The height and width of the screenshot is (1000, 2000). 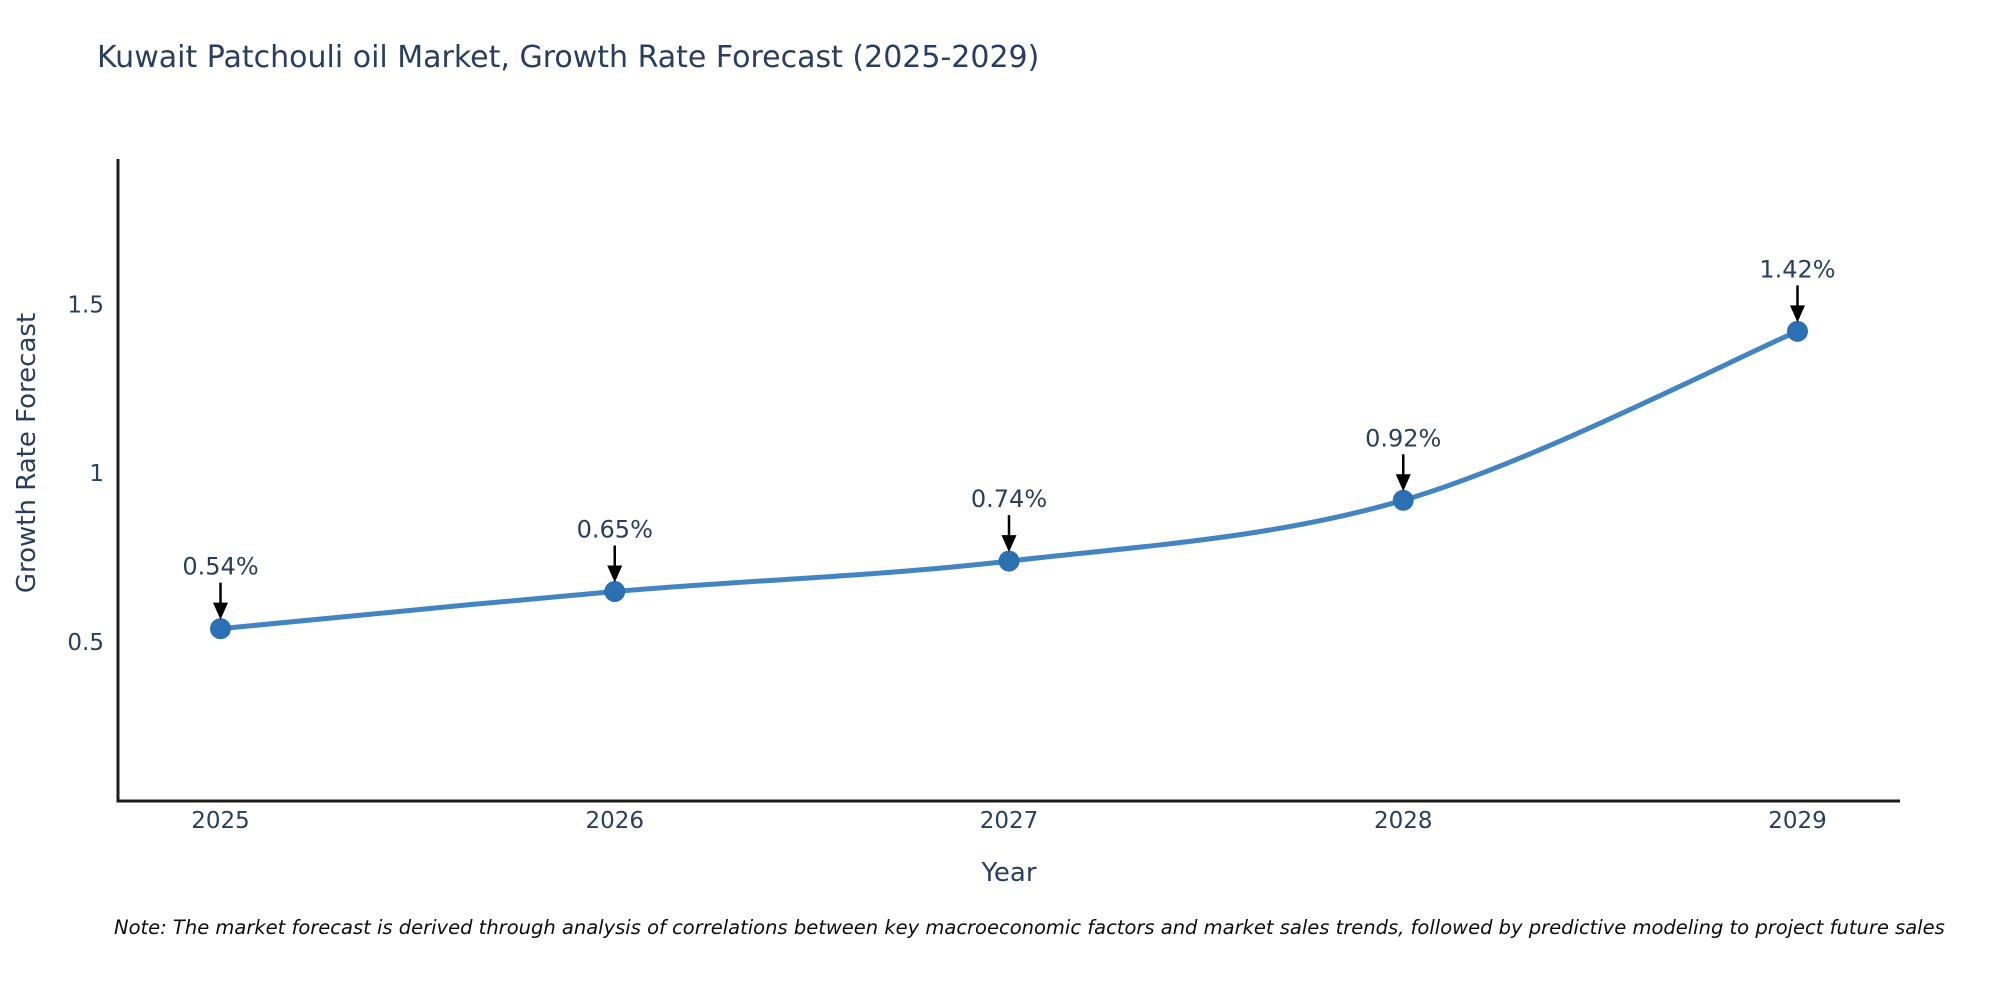 What do you see at coordinates (1797, 821) in the screenshot?
I see `x-tick-label: 2029` at bounding box center [1797, 821].